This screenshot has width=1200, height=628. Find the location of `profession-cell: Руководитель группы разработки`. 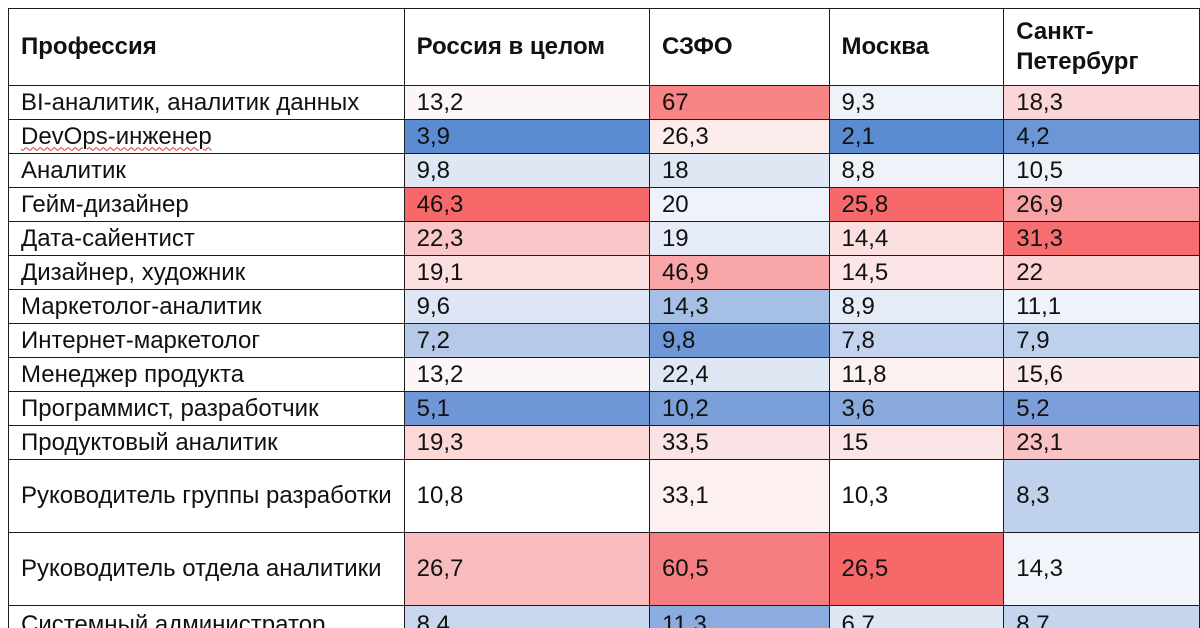

profession-cell: Руководитель группы разработки is located at coordinates (206, 496).